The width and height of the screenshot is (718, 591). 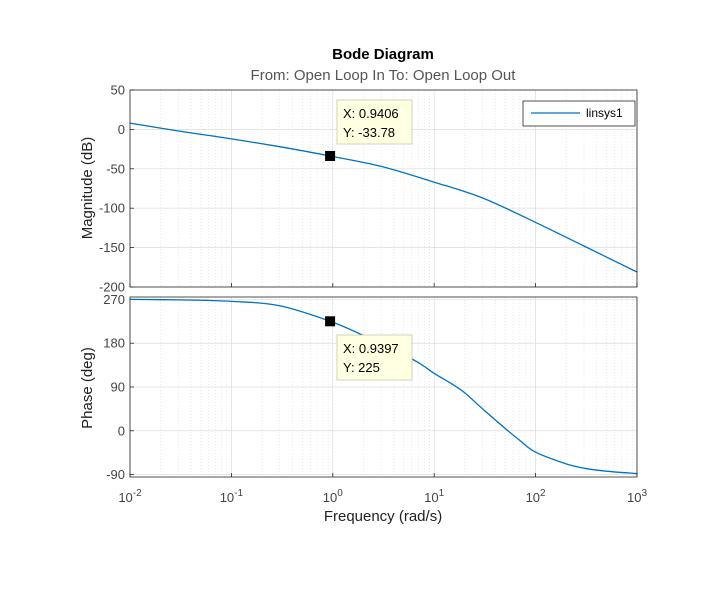 What do you see at coordinates (115, 474) in the screenshot?
I see `y-tick-label: -90` at bounding box center [115, 474].